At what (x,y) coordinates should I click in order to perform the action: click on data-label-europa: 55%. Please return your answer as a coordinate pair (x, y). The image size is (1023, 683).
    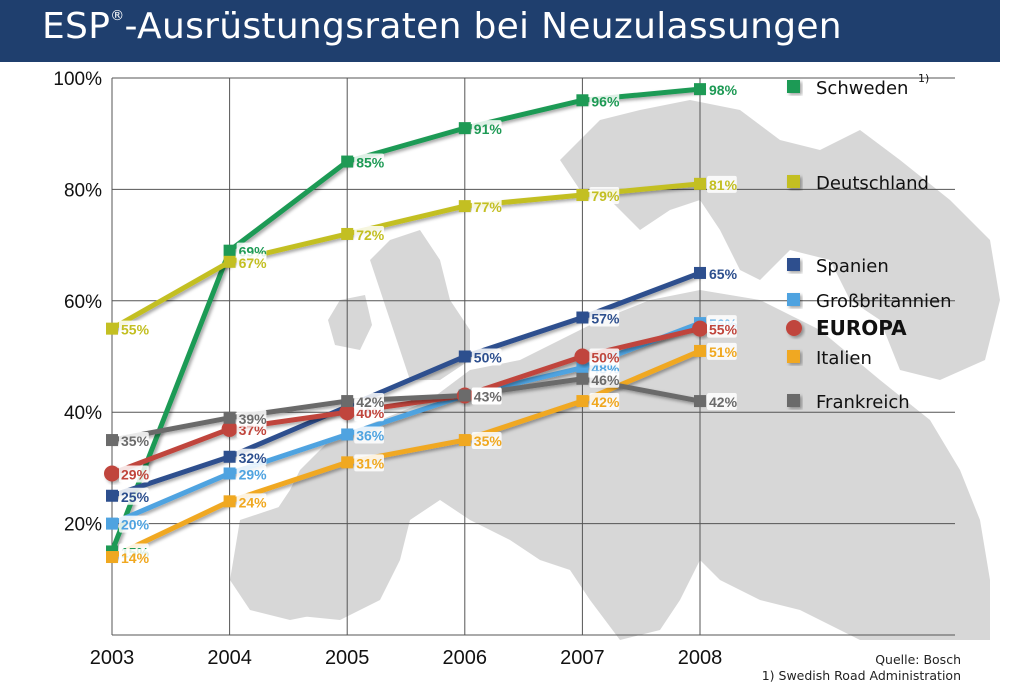
    Looking at the image, I should click on (723, 330).